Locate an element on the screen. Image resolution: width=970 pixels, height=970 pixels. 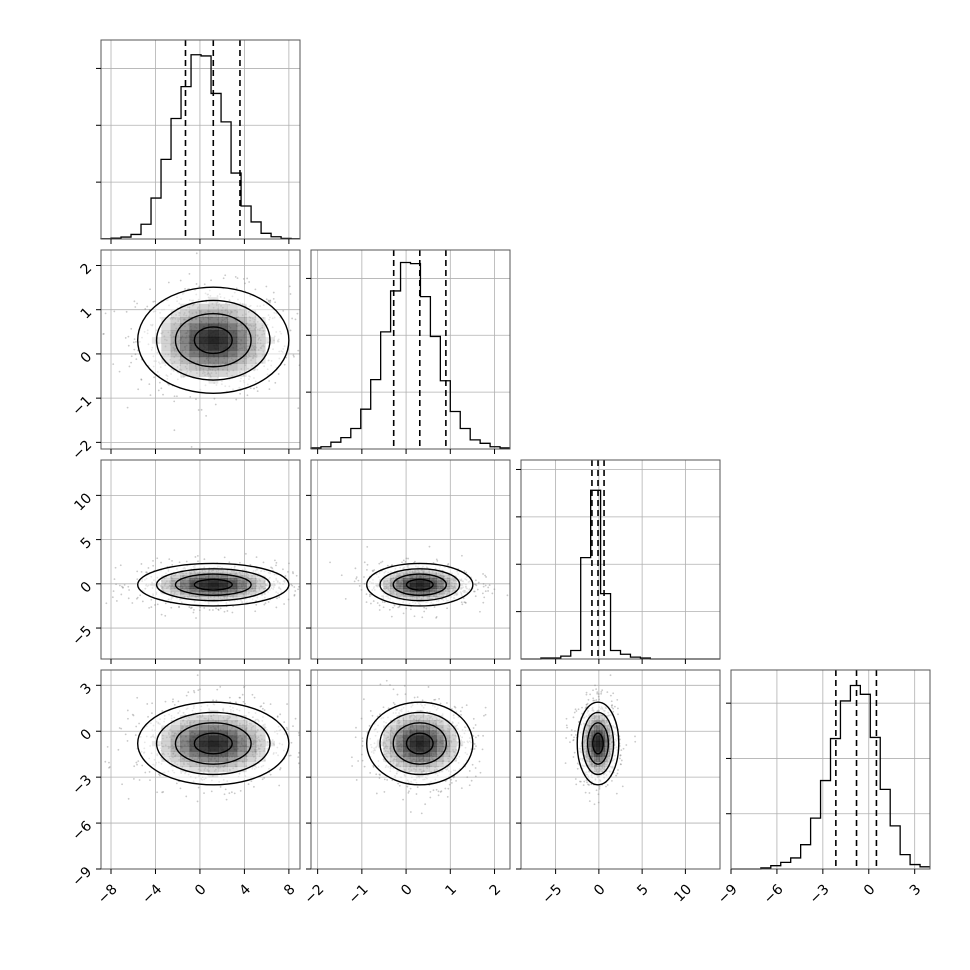
x-tick-label: −4 is located at coordinates (152, 894).